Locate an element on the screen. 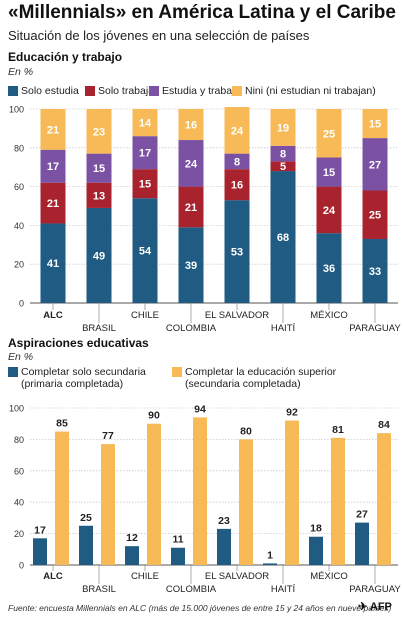 This screenshot has width=403, height=620. bar-nini-ni-estudian-ni-trabajan-alc is located at coordinates (53, 129).